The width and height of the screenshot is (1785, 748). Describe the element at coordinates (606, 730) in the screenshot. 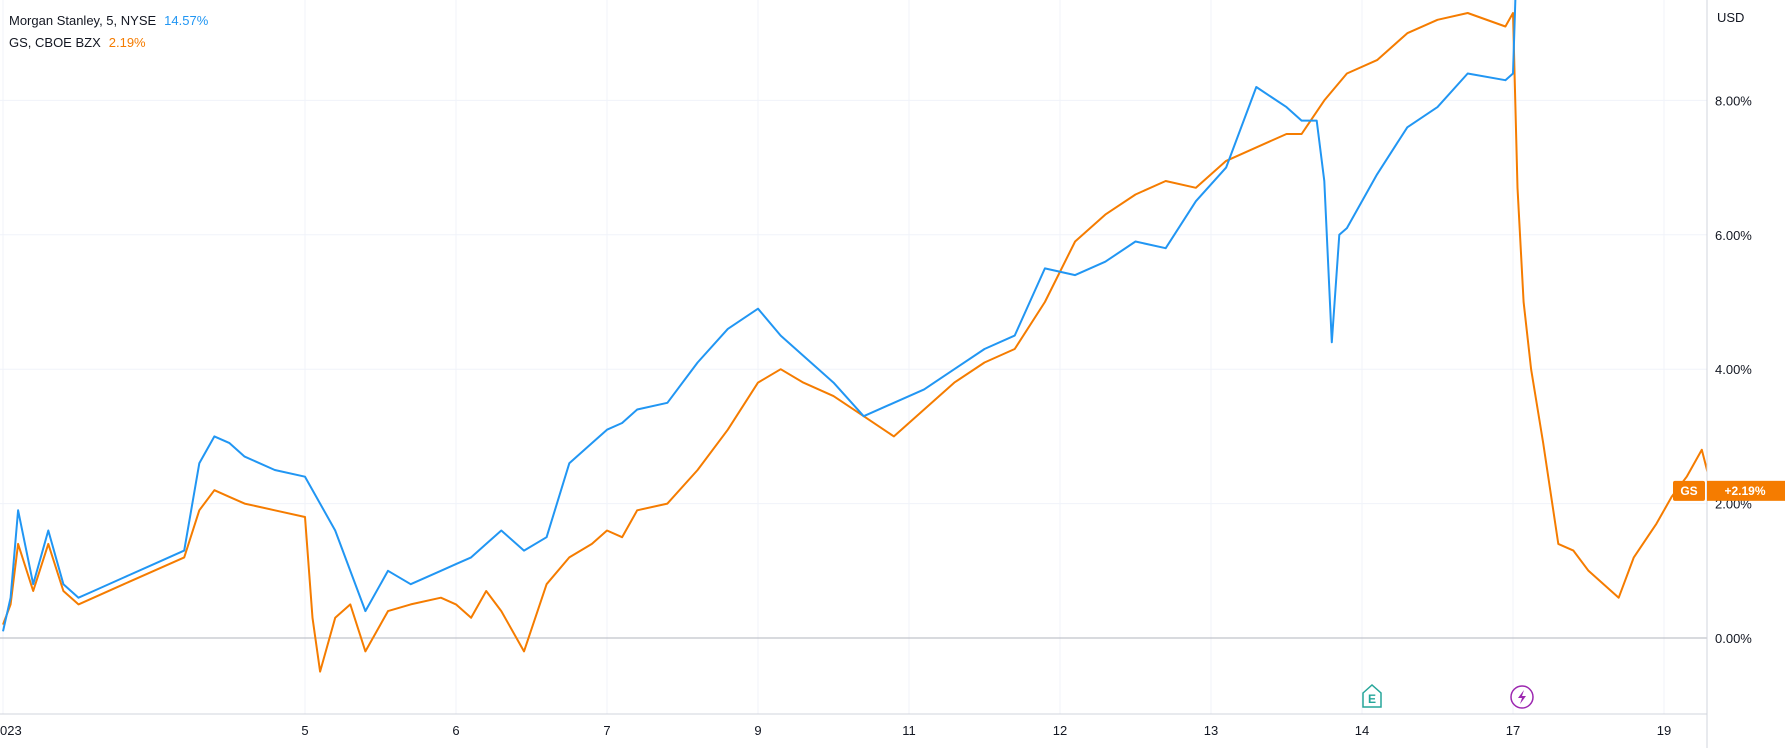

I see `time-tick-label: 7` at that location.